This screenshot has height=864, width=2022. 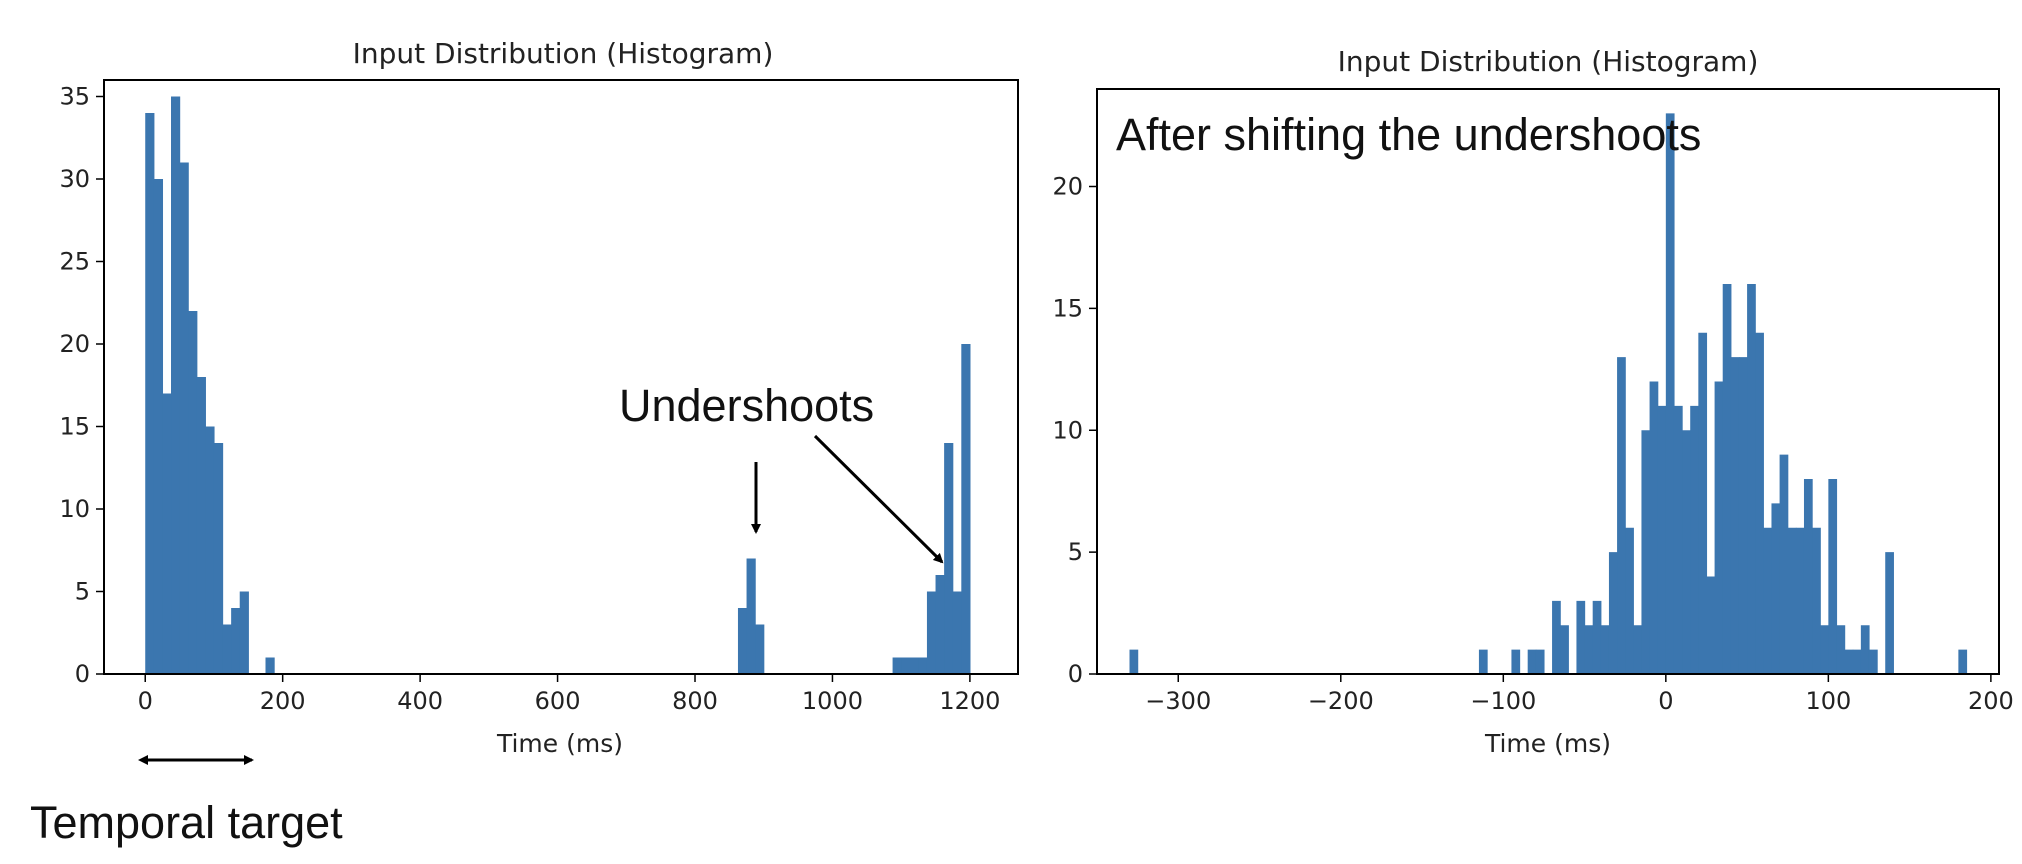 I want to click on x-tick-label: 1200, so click(x=969, y=701).